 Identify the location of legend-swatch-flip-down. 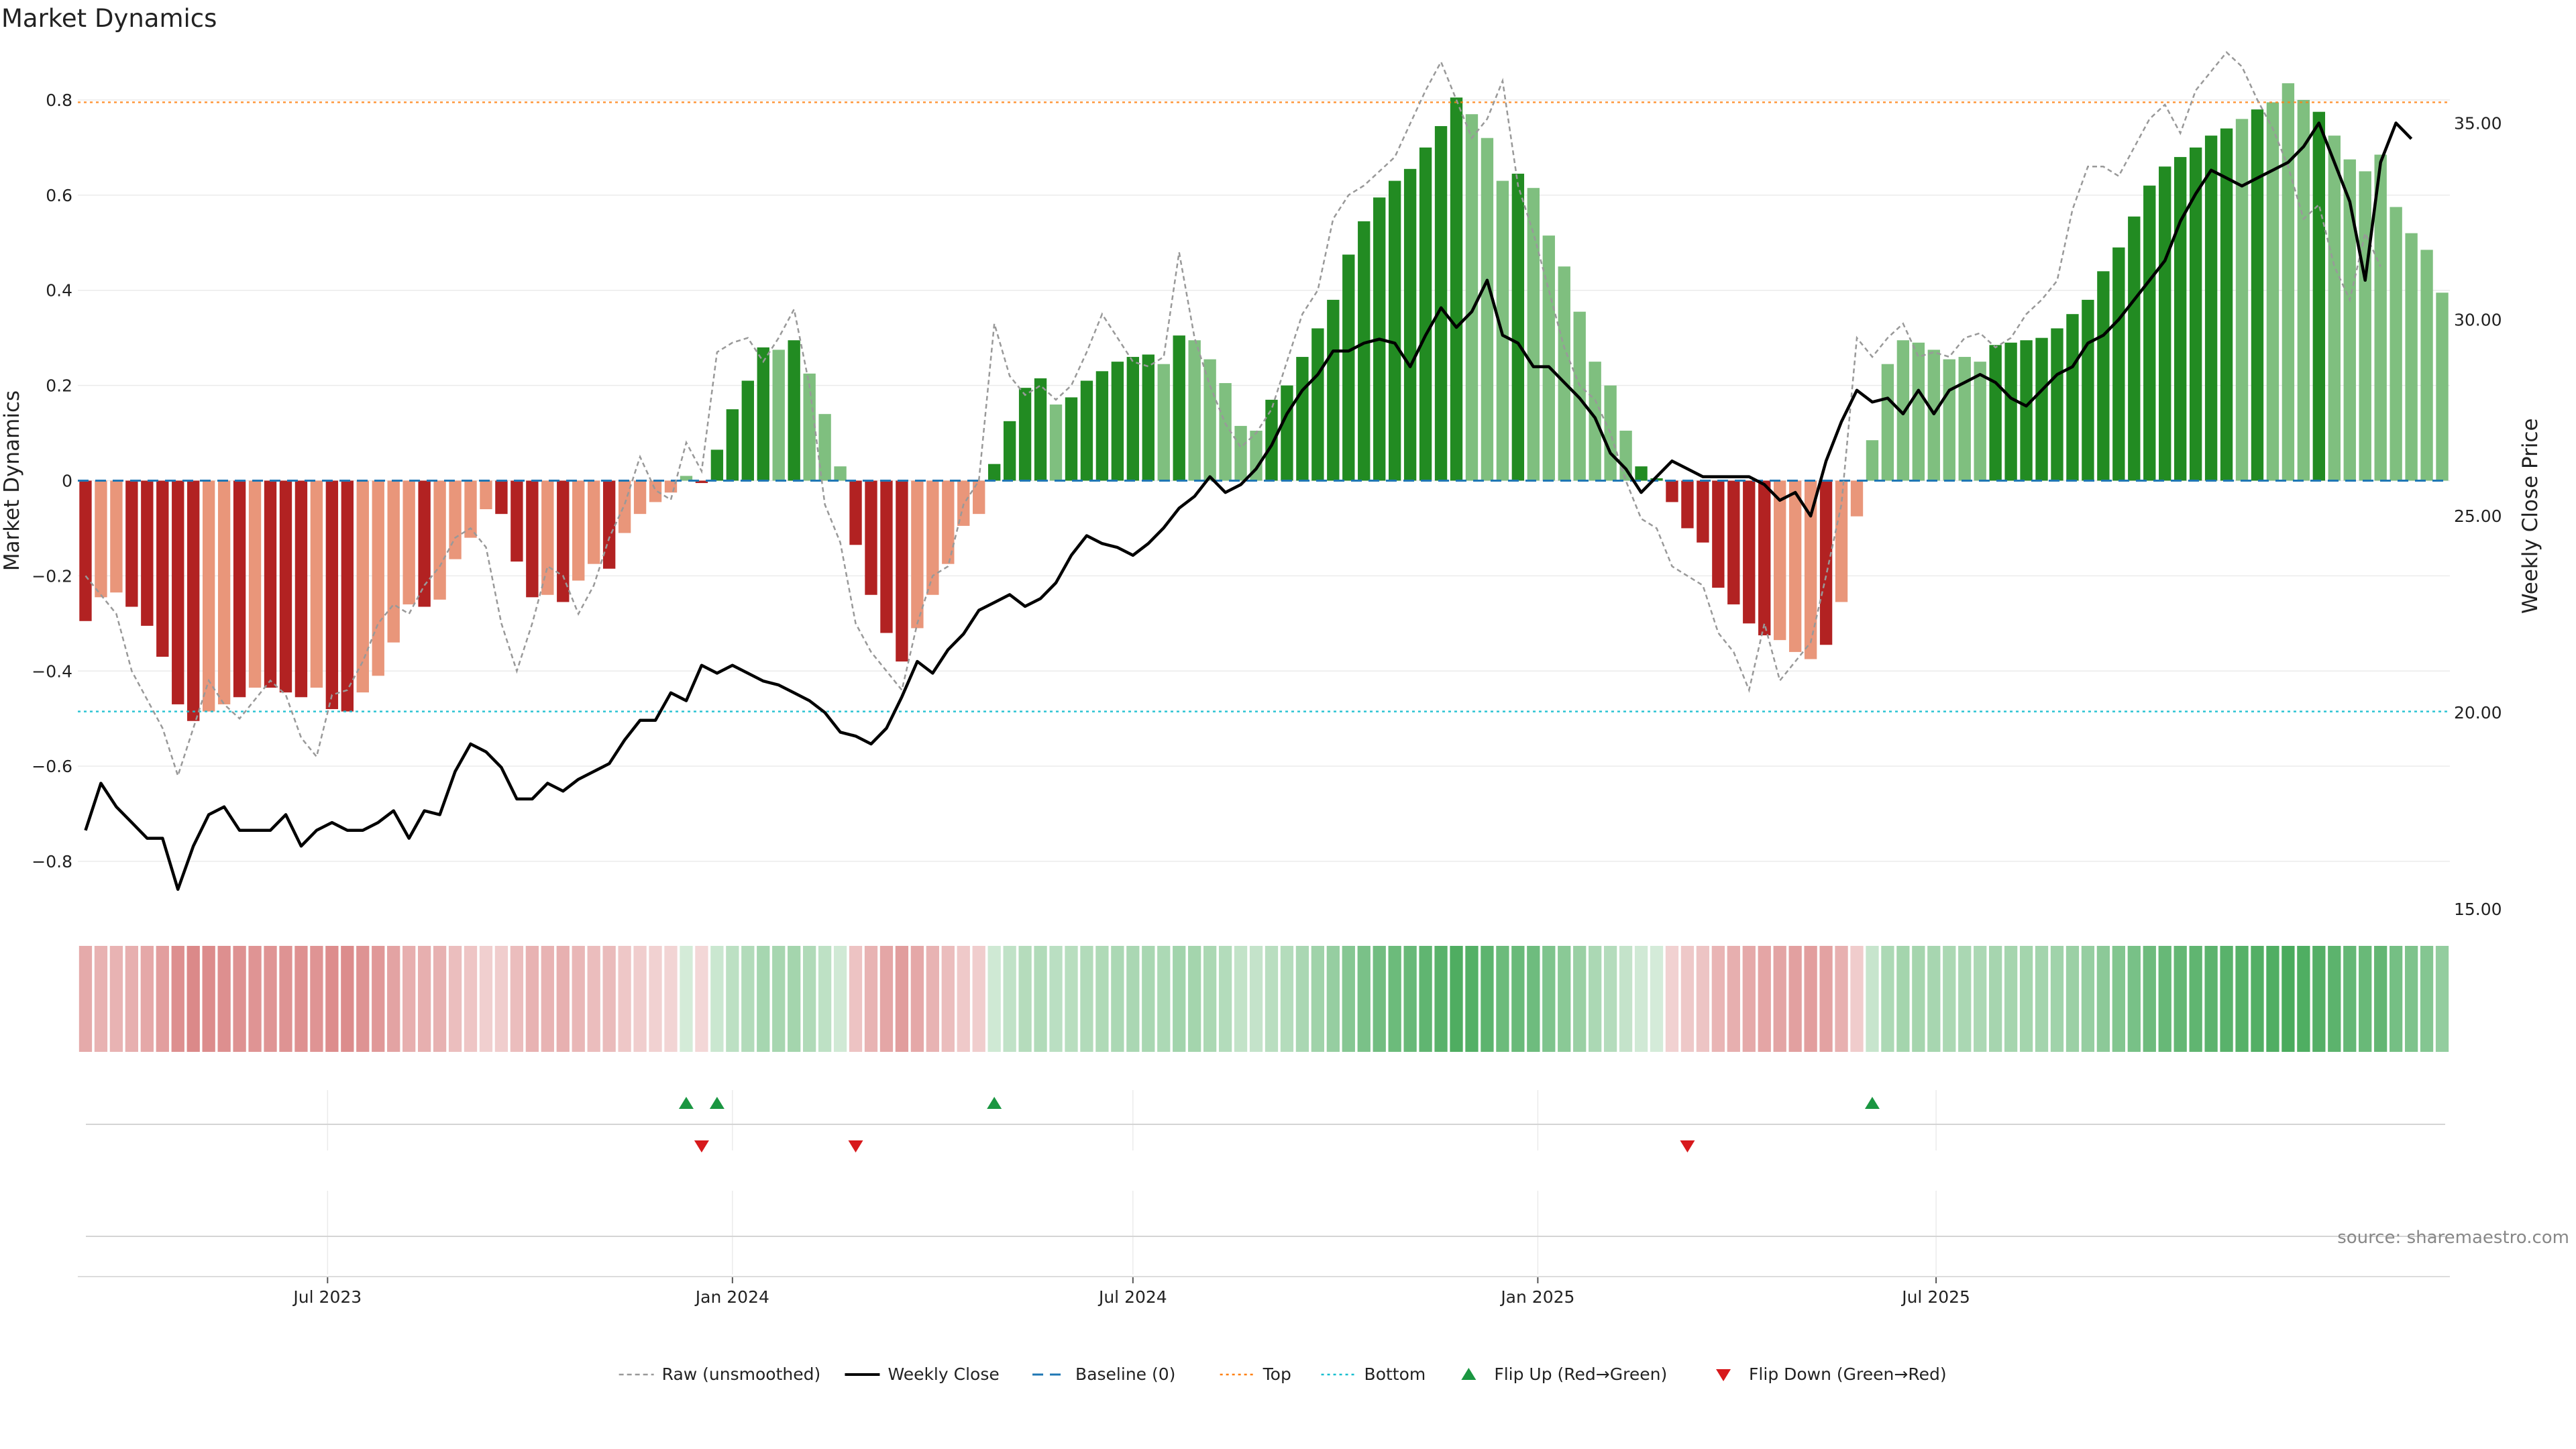
(1723, 1375).